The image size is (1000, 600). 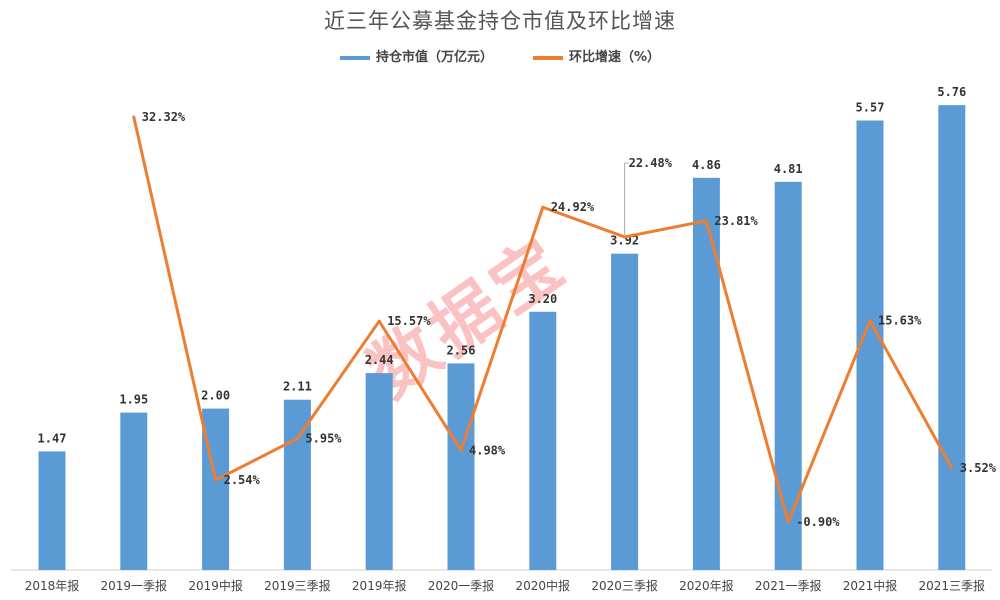 I want to click on line-data-label: 23.81%, so click(x=736, y=221).